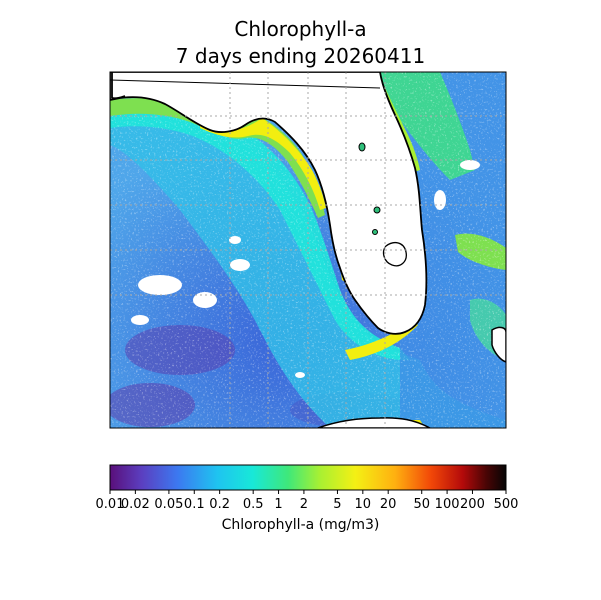 Image resolution: width=601 pixels, height=600 pixels. I want to click on colorbar-tick-label: 0.1, so click(194, 504).